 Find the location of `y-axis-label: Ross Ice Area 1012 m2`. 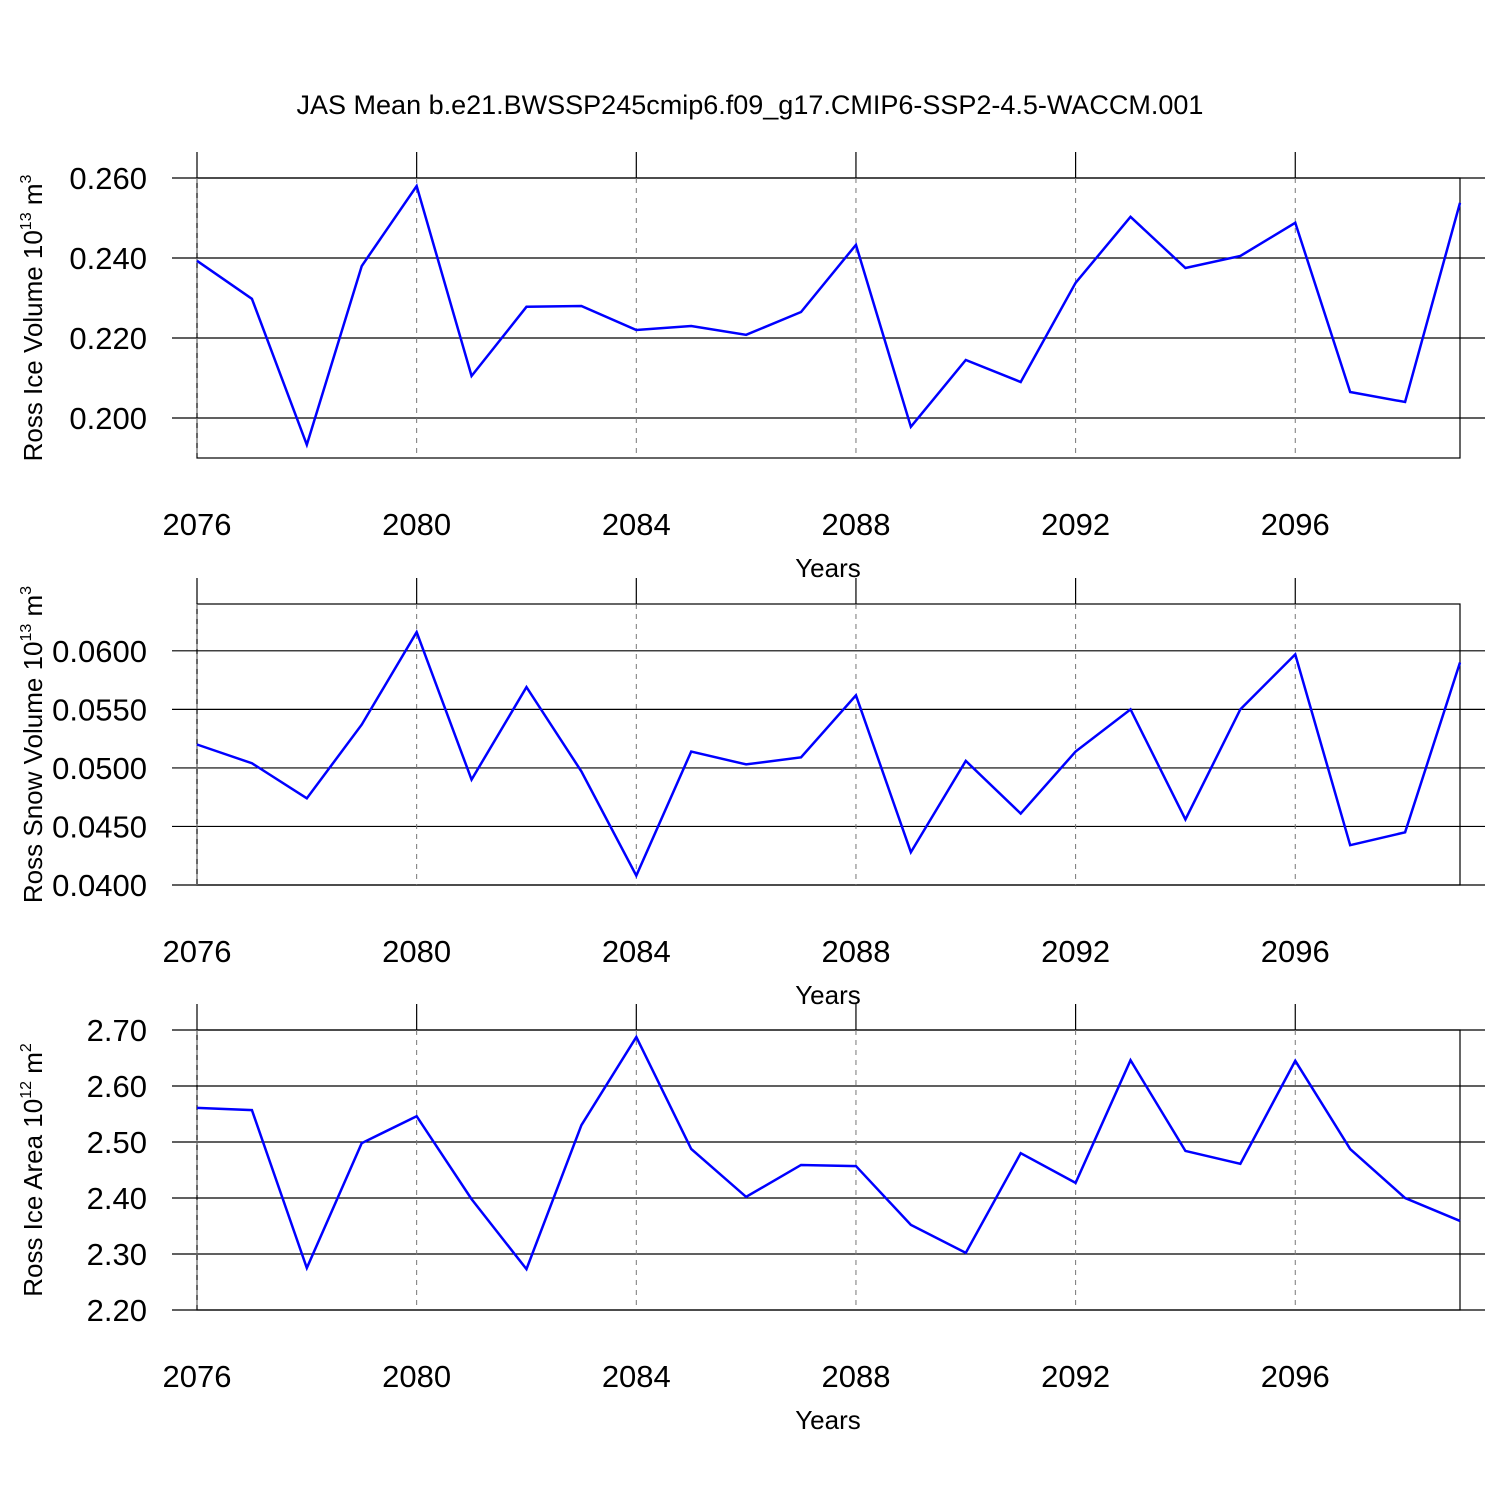

y-axis-label: Ross Ice Area 1012 m2 is located at coordinates (33, 1170).